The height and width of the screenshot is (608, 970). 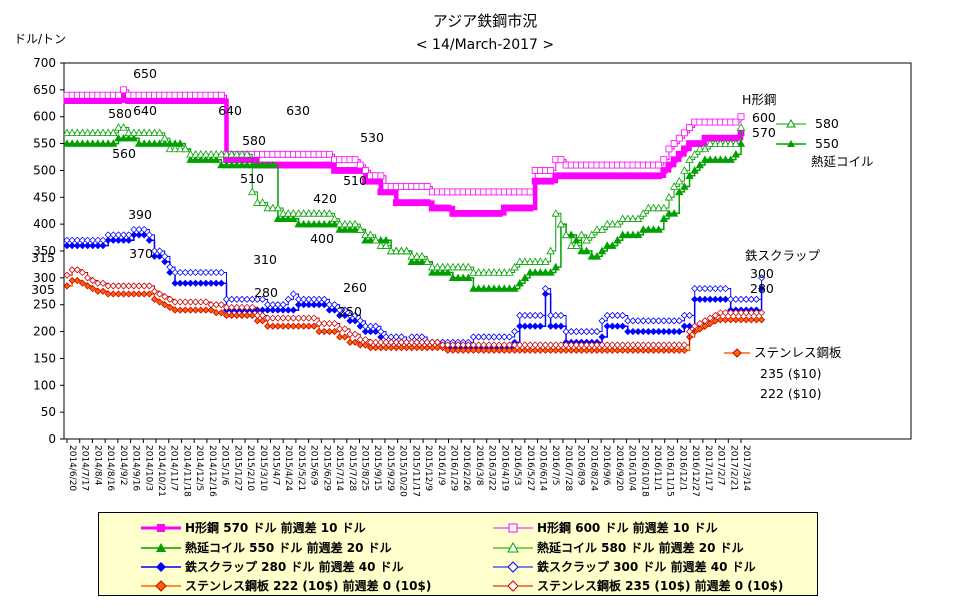 What do you see at coordinates (288, 548) in the screenshot?
I see `legend-label: 熱延コイル 550 ドル 前週差 20 ドル` at bounding box center [288, 548].